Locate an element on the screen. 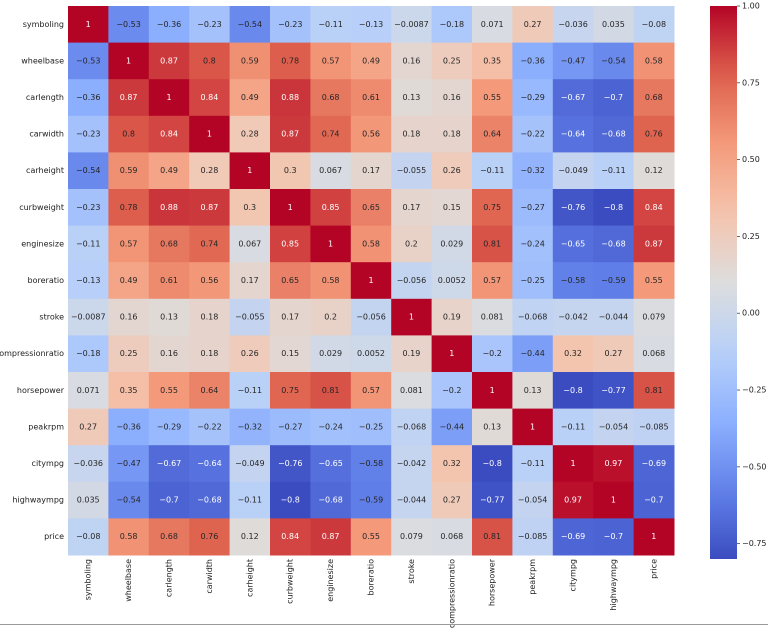  heatmap-cell-carheight-carwidth is located at coordinates (210, 171).